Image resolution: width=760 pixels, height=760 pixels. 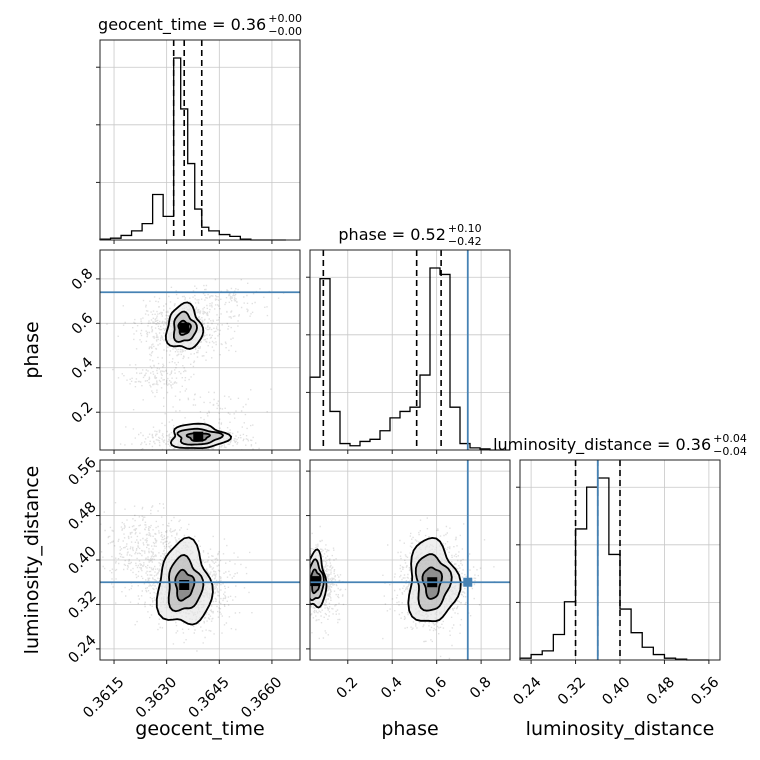 I want to click on title-main: luminosity_distance = 0.36, so click(x=602, y=445).